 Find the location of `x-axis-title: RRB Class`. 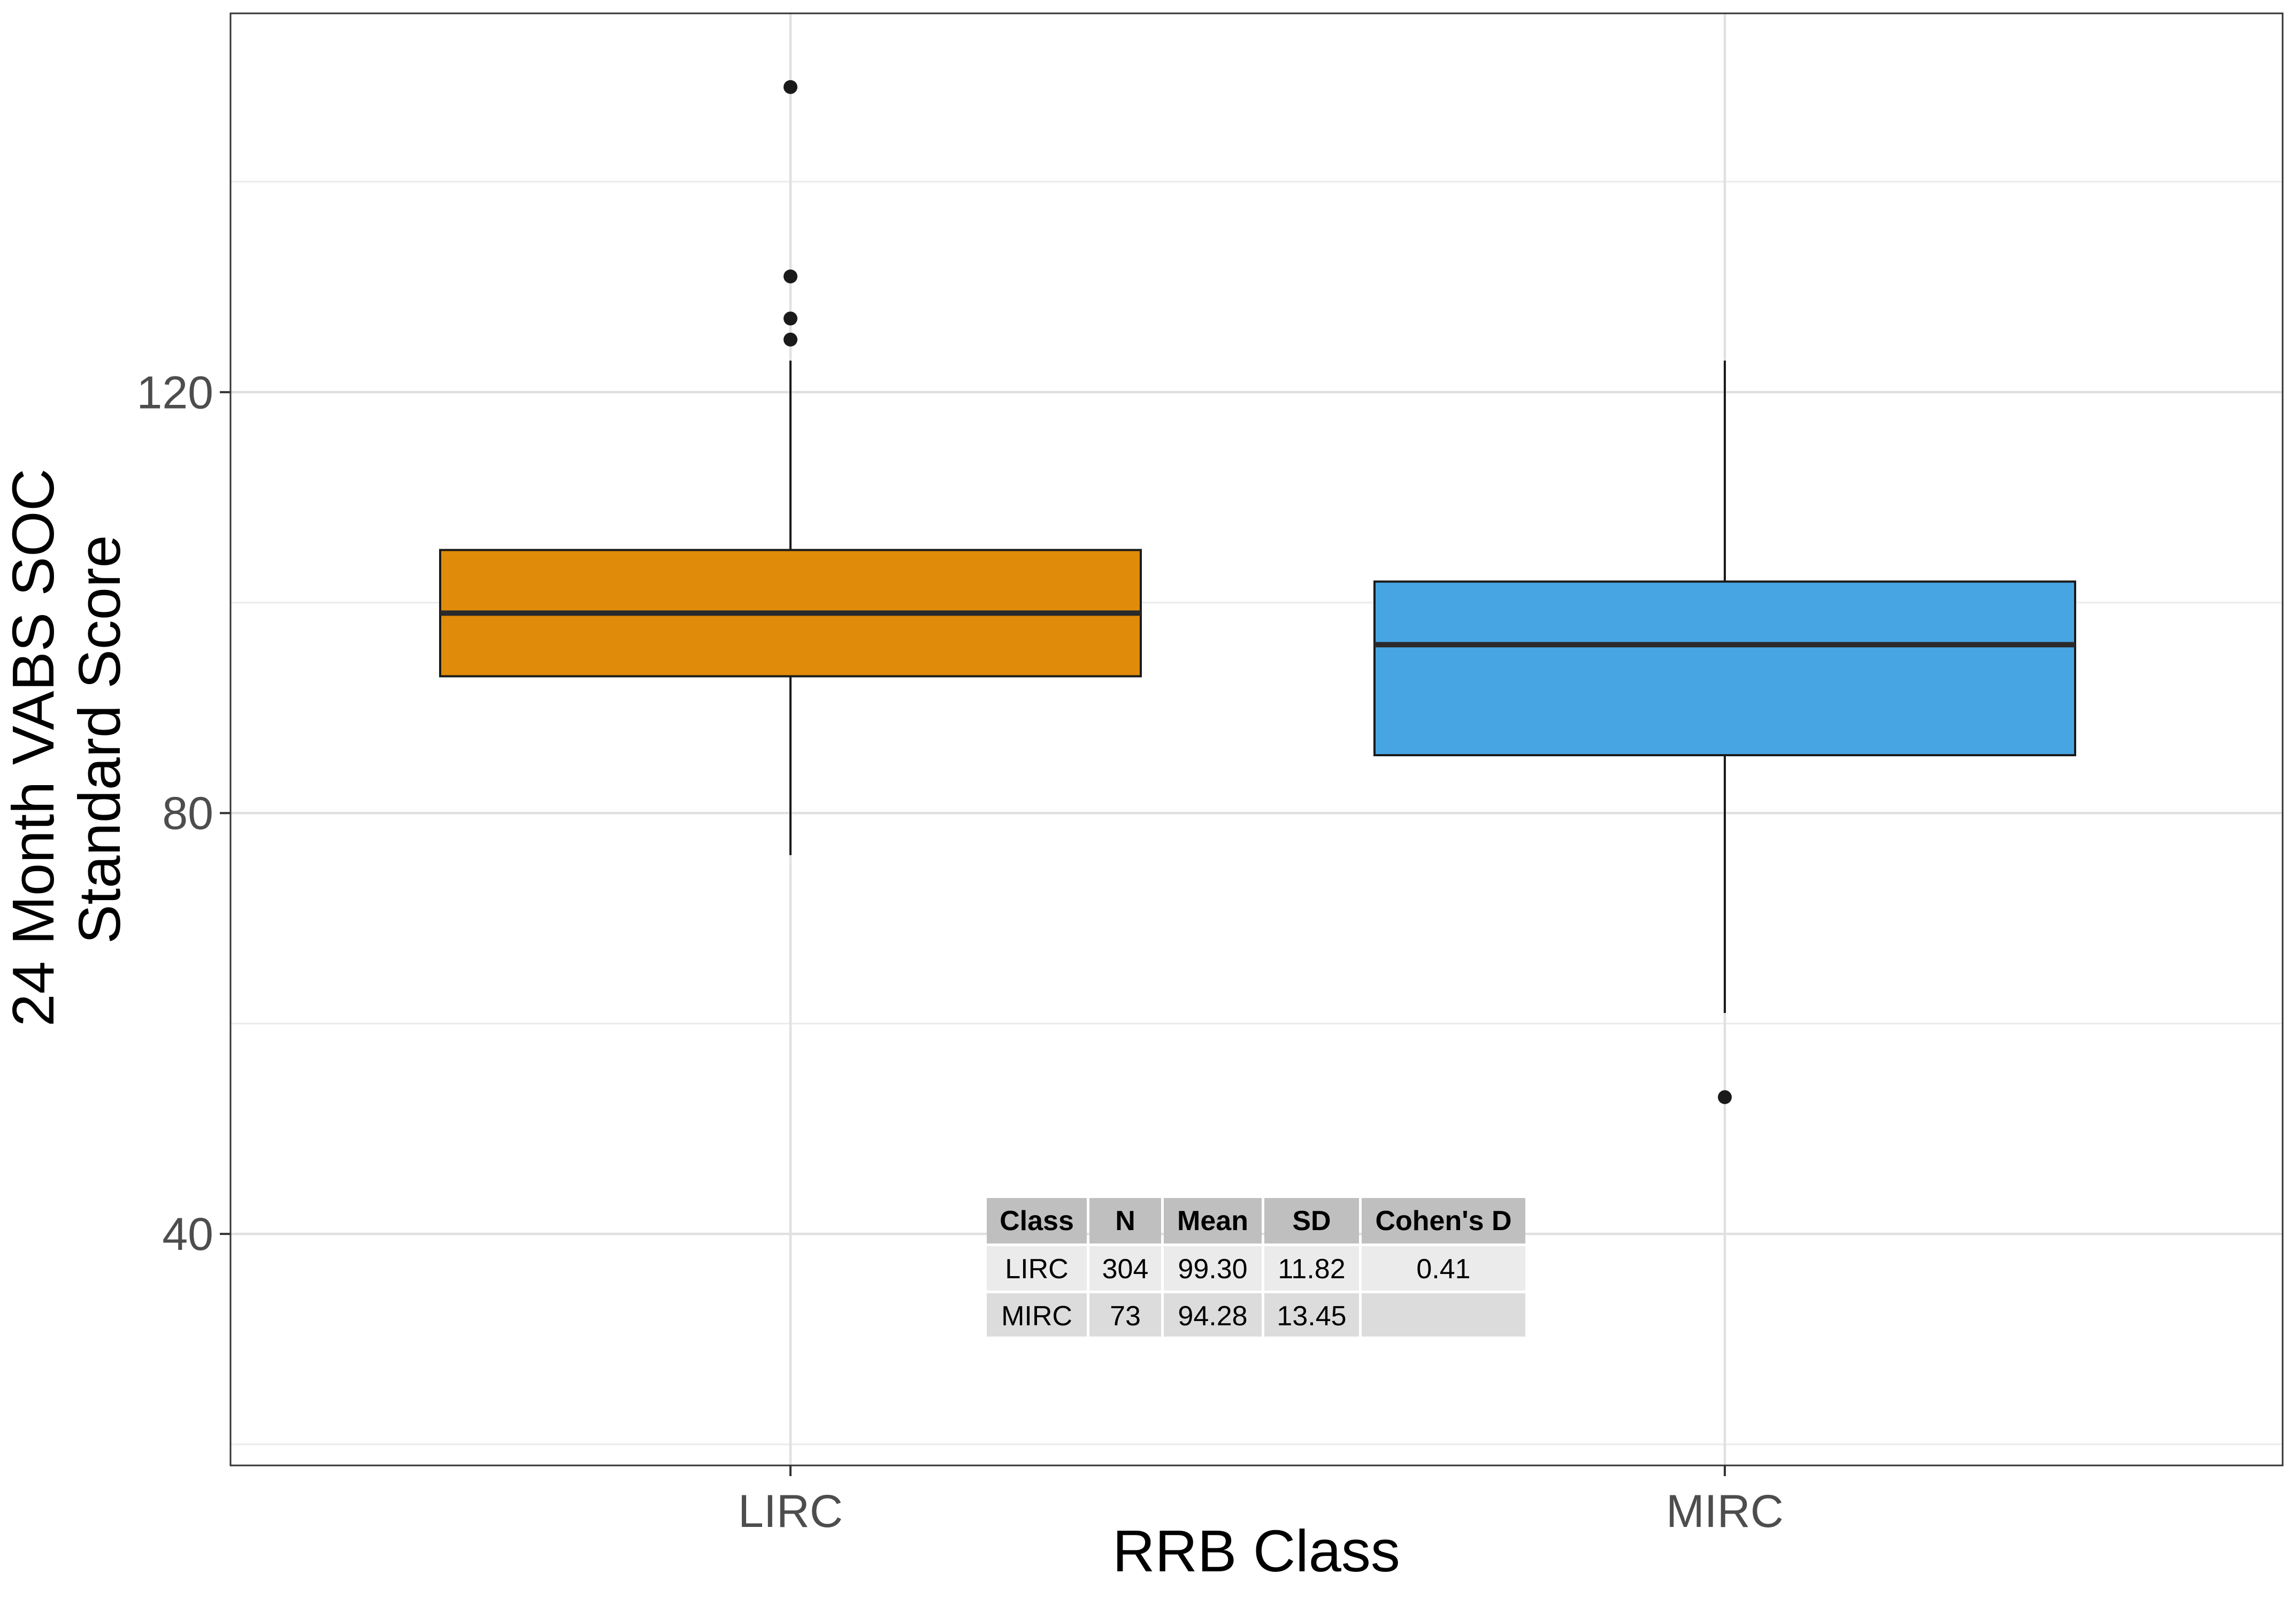

x-axis-title: RRB Class is located at coordinates (1256, 1551).